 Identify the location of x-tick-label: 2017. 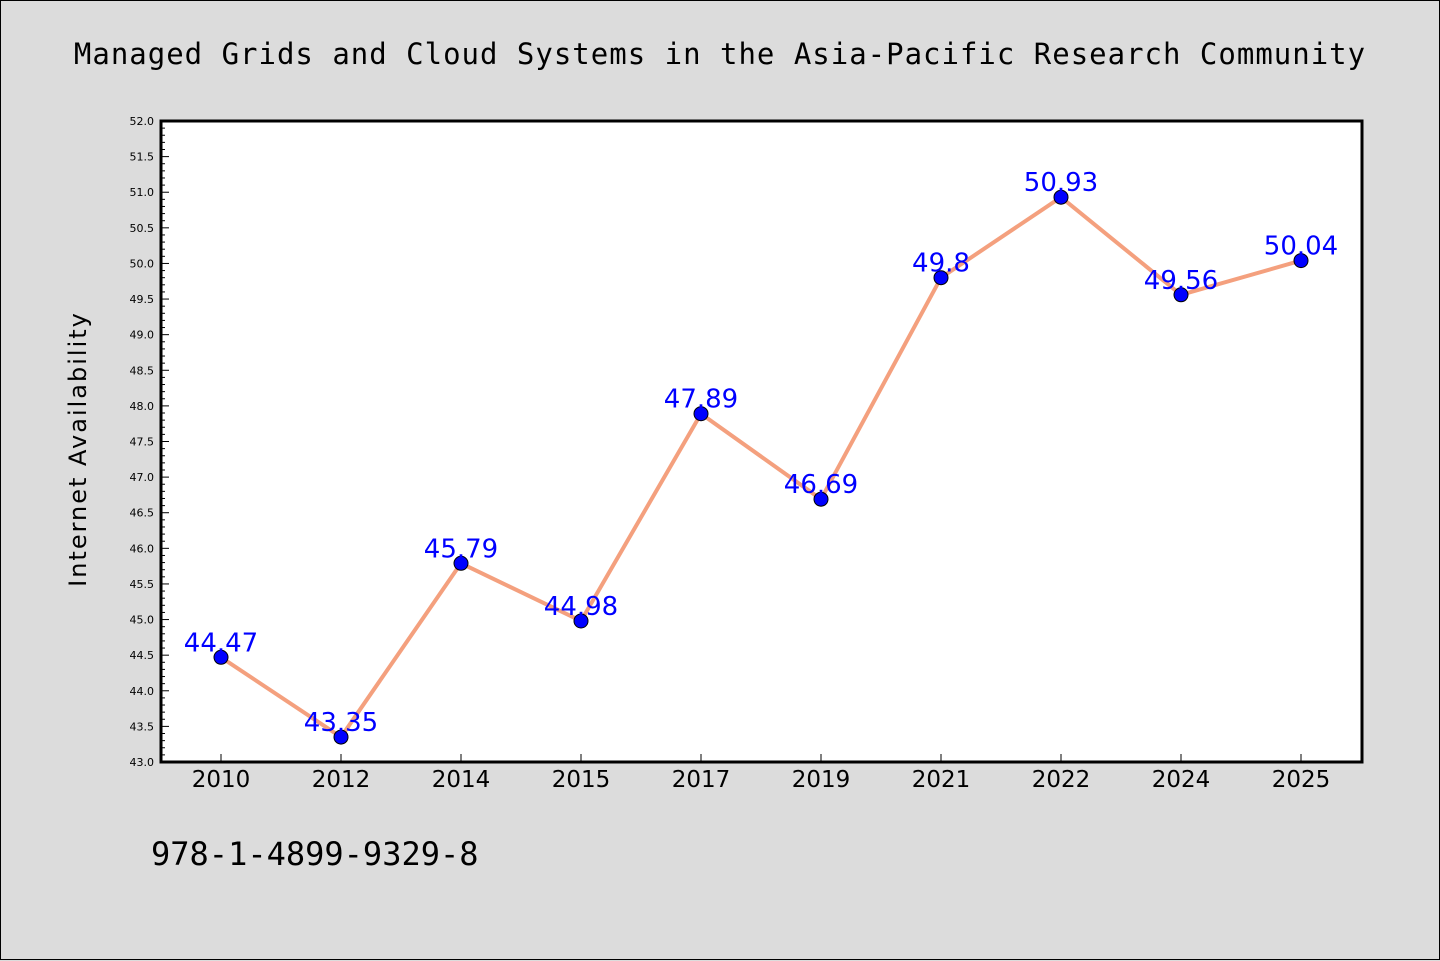
(701, 780).